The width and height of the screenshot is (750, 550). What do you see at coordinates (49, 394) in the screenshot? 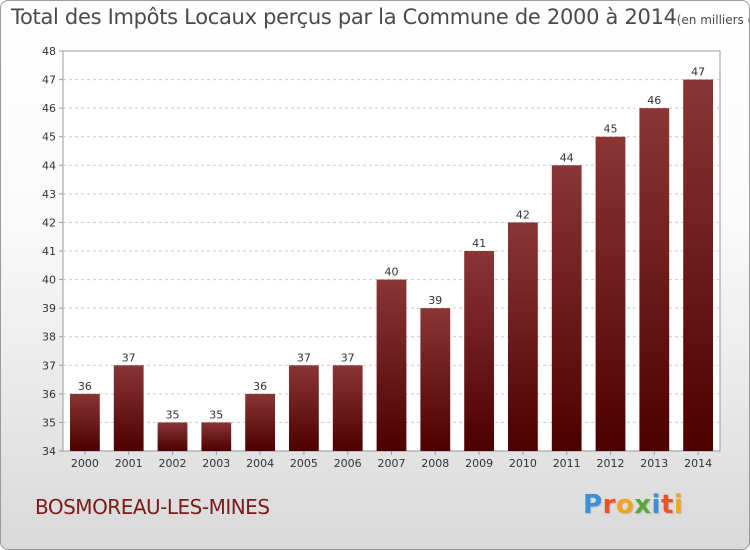
I see `y-tick-label: 36` at bounding box center [49, 394].